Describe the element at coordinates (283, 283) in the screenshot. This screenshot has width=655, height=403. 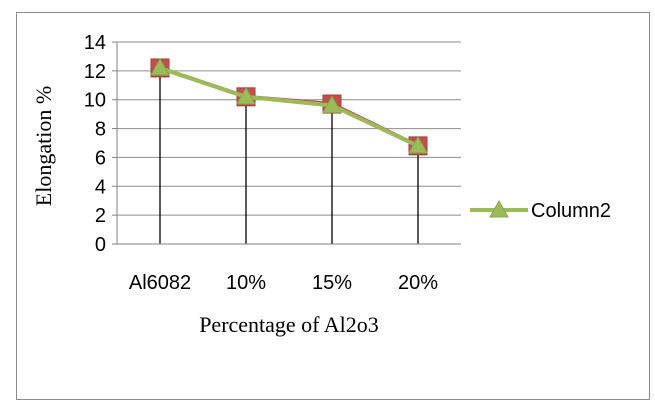
I see `x-tick-labels: Al6082 10% 15% 20%` at that location.